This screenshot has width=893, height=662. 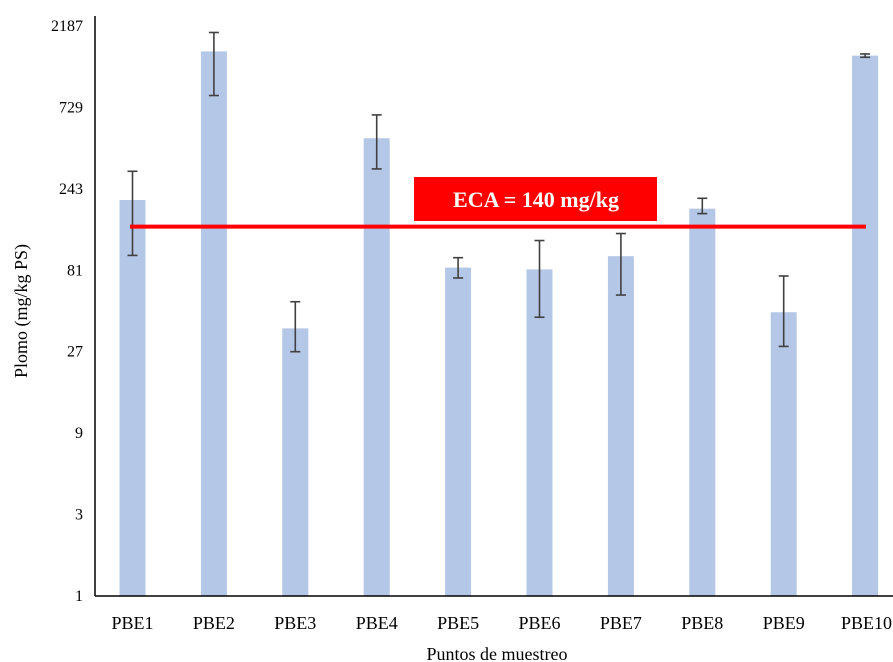 What do you see at coordinates (539, 623) in the screenshot?
I see `x-tick-label: PBE6` at bounding box center [539, 623].